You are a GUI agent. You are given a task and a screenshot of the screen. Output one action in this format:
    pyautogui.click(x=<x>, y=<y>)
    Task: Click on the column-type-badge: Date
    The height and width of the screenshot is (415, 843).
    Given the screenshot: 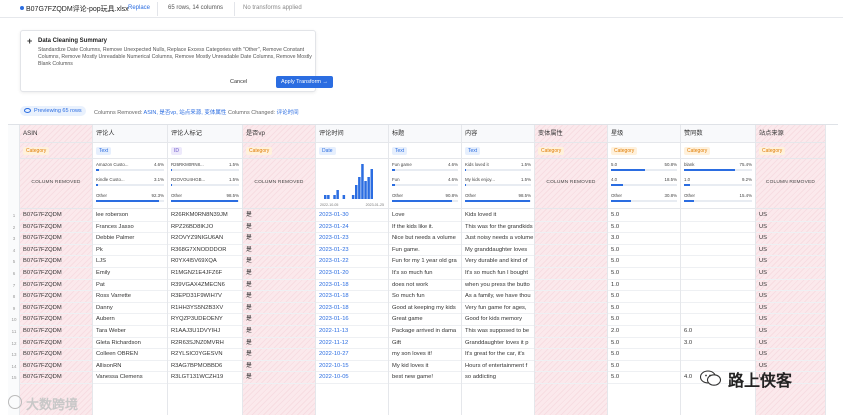 What is the action you would take?
    pyautogui.click(x=327, y=151)
    